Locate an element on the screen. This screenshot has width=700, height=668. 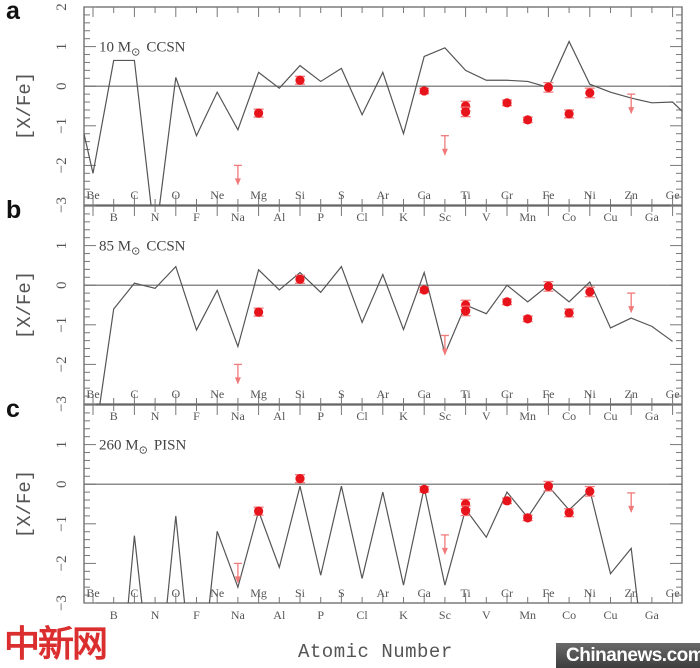
model-mass: 85 M is located at coordinates (115, 247).